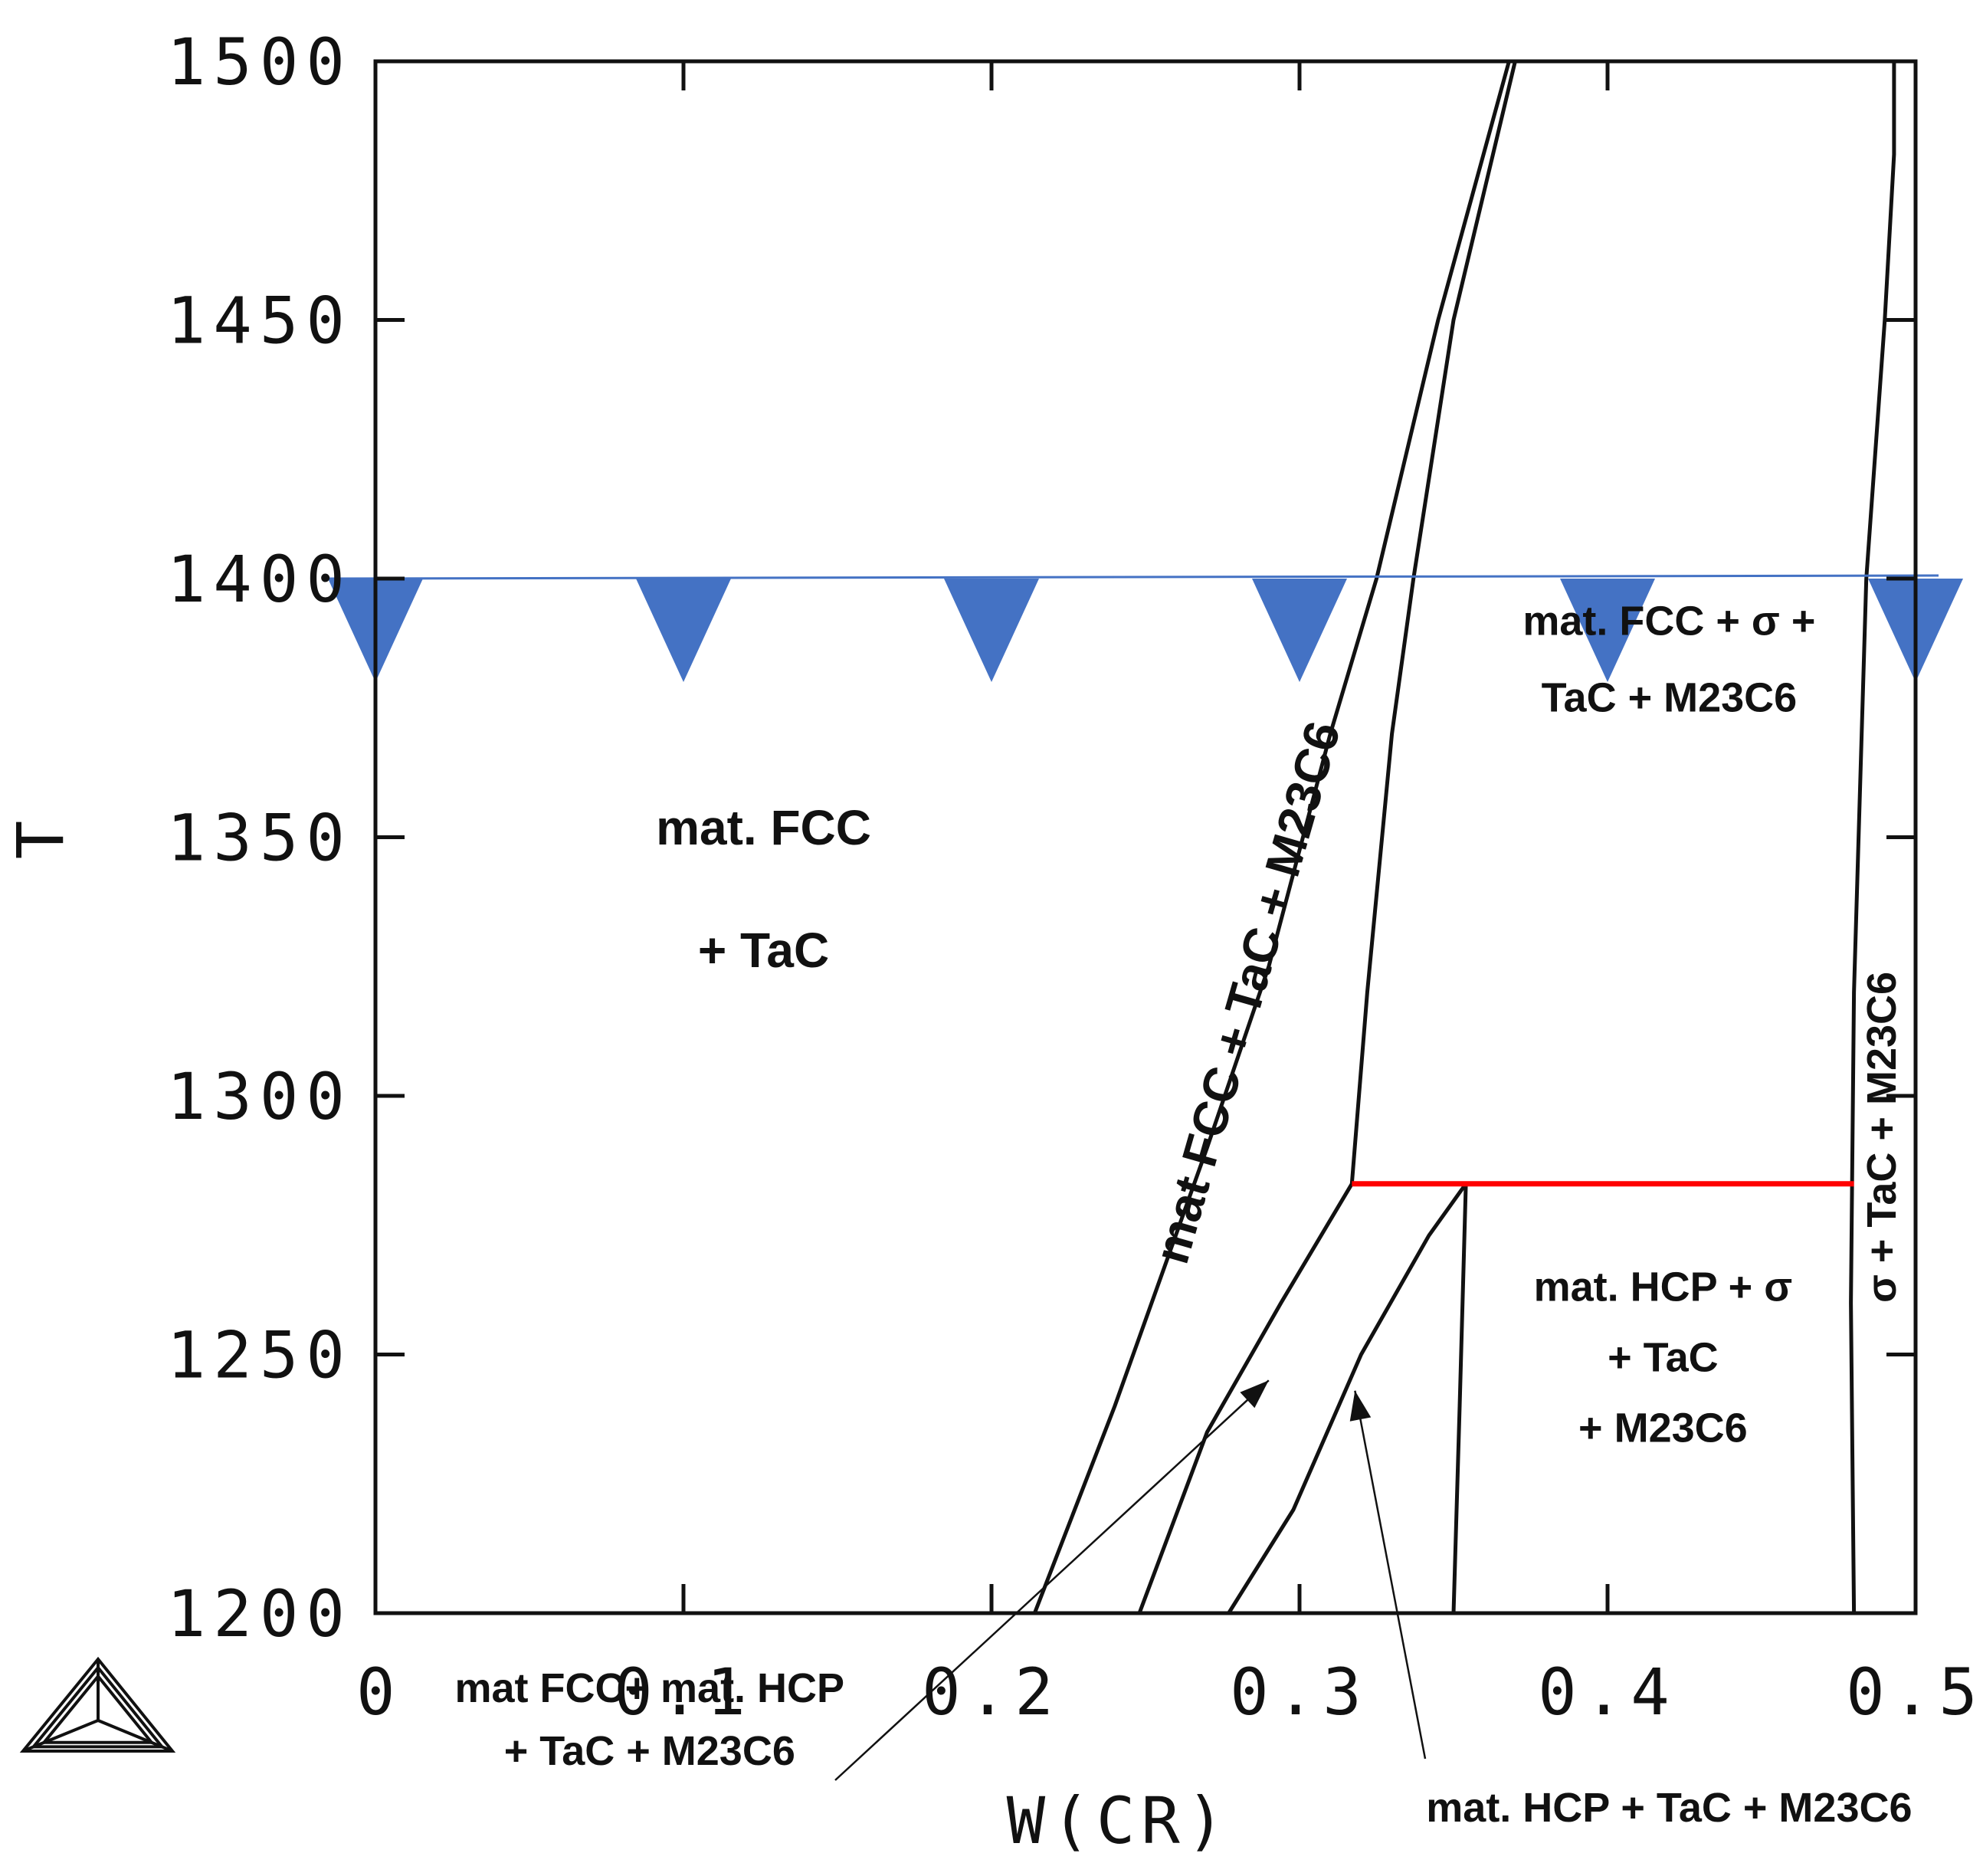 The height and width of the screenshot is (1876, 1983). What do you see at coordinates (259, 579) in the screenshot?
I see `y-tick-label: 1400` at bounding box center [259, 579].